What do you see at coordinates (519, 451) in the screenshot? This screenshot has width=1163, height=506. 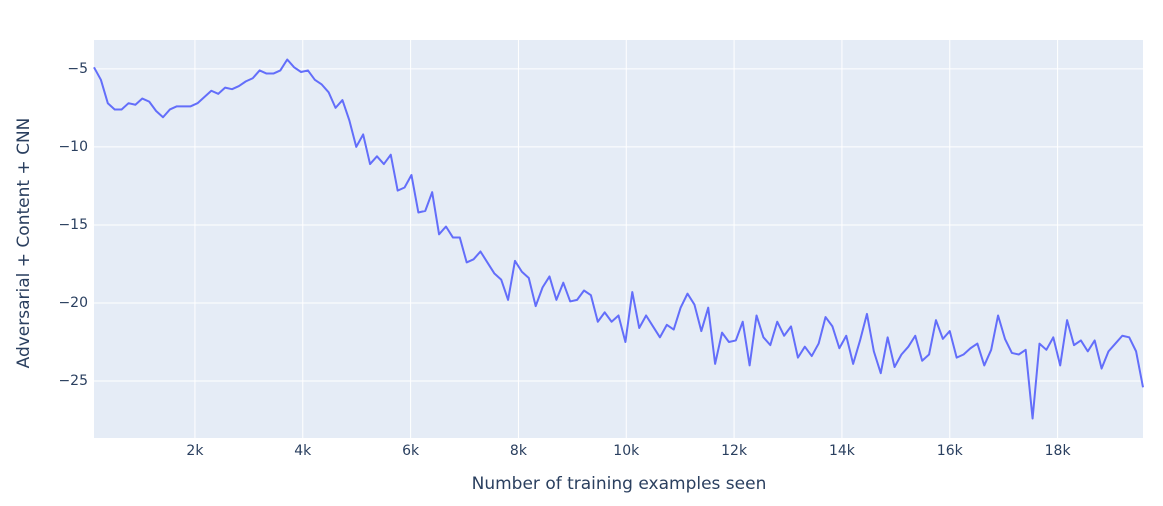 I see `x-tick-label: 8k` at bounding box center [519, 451].